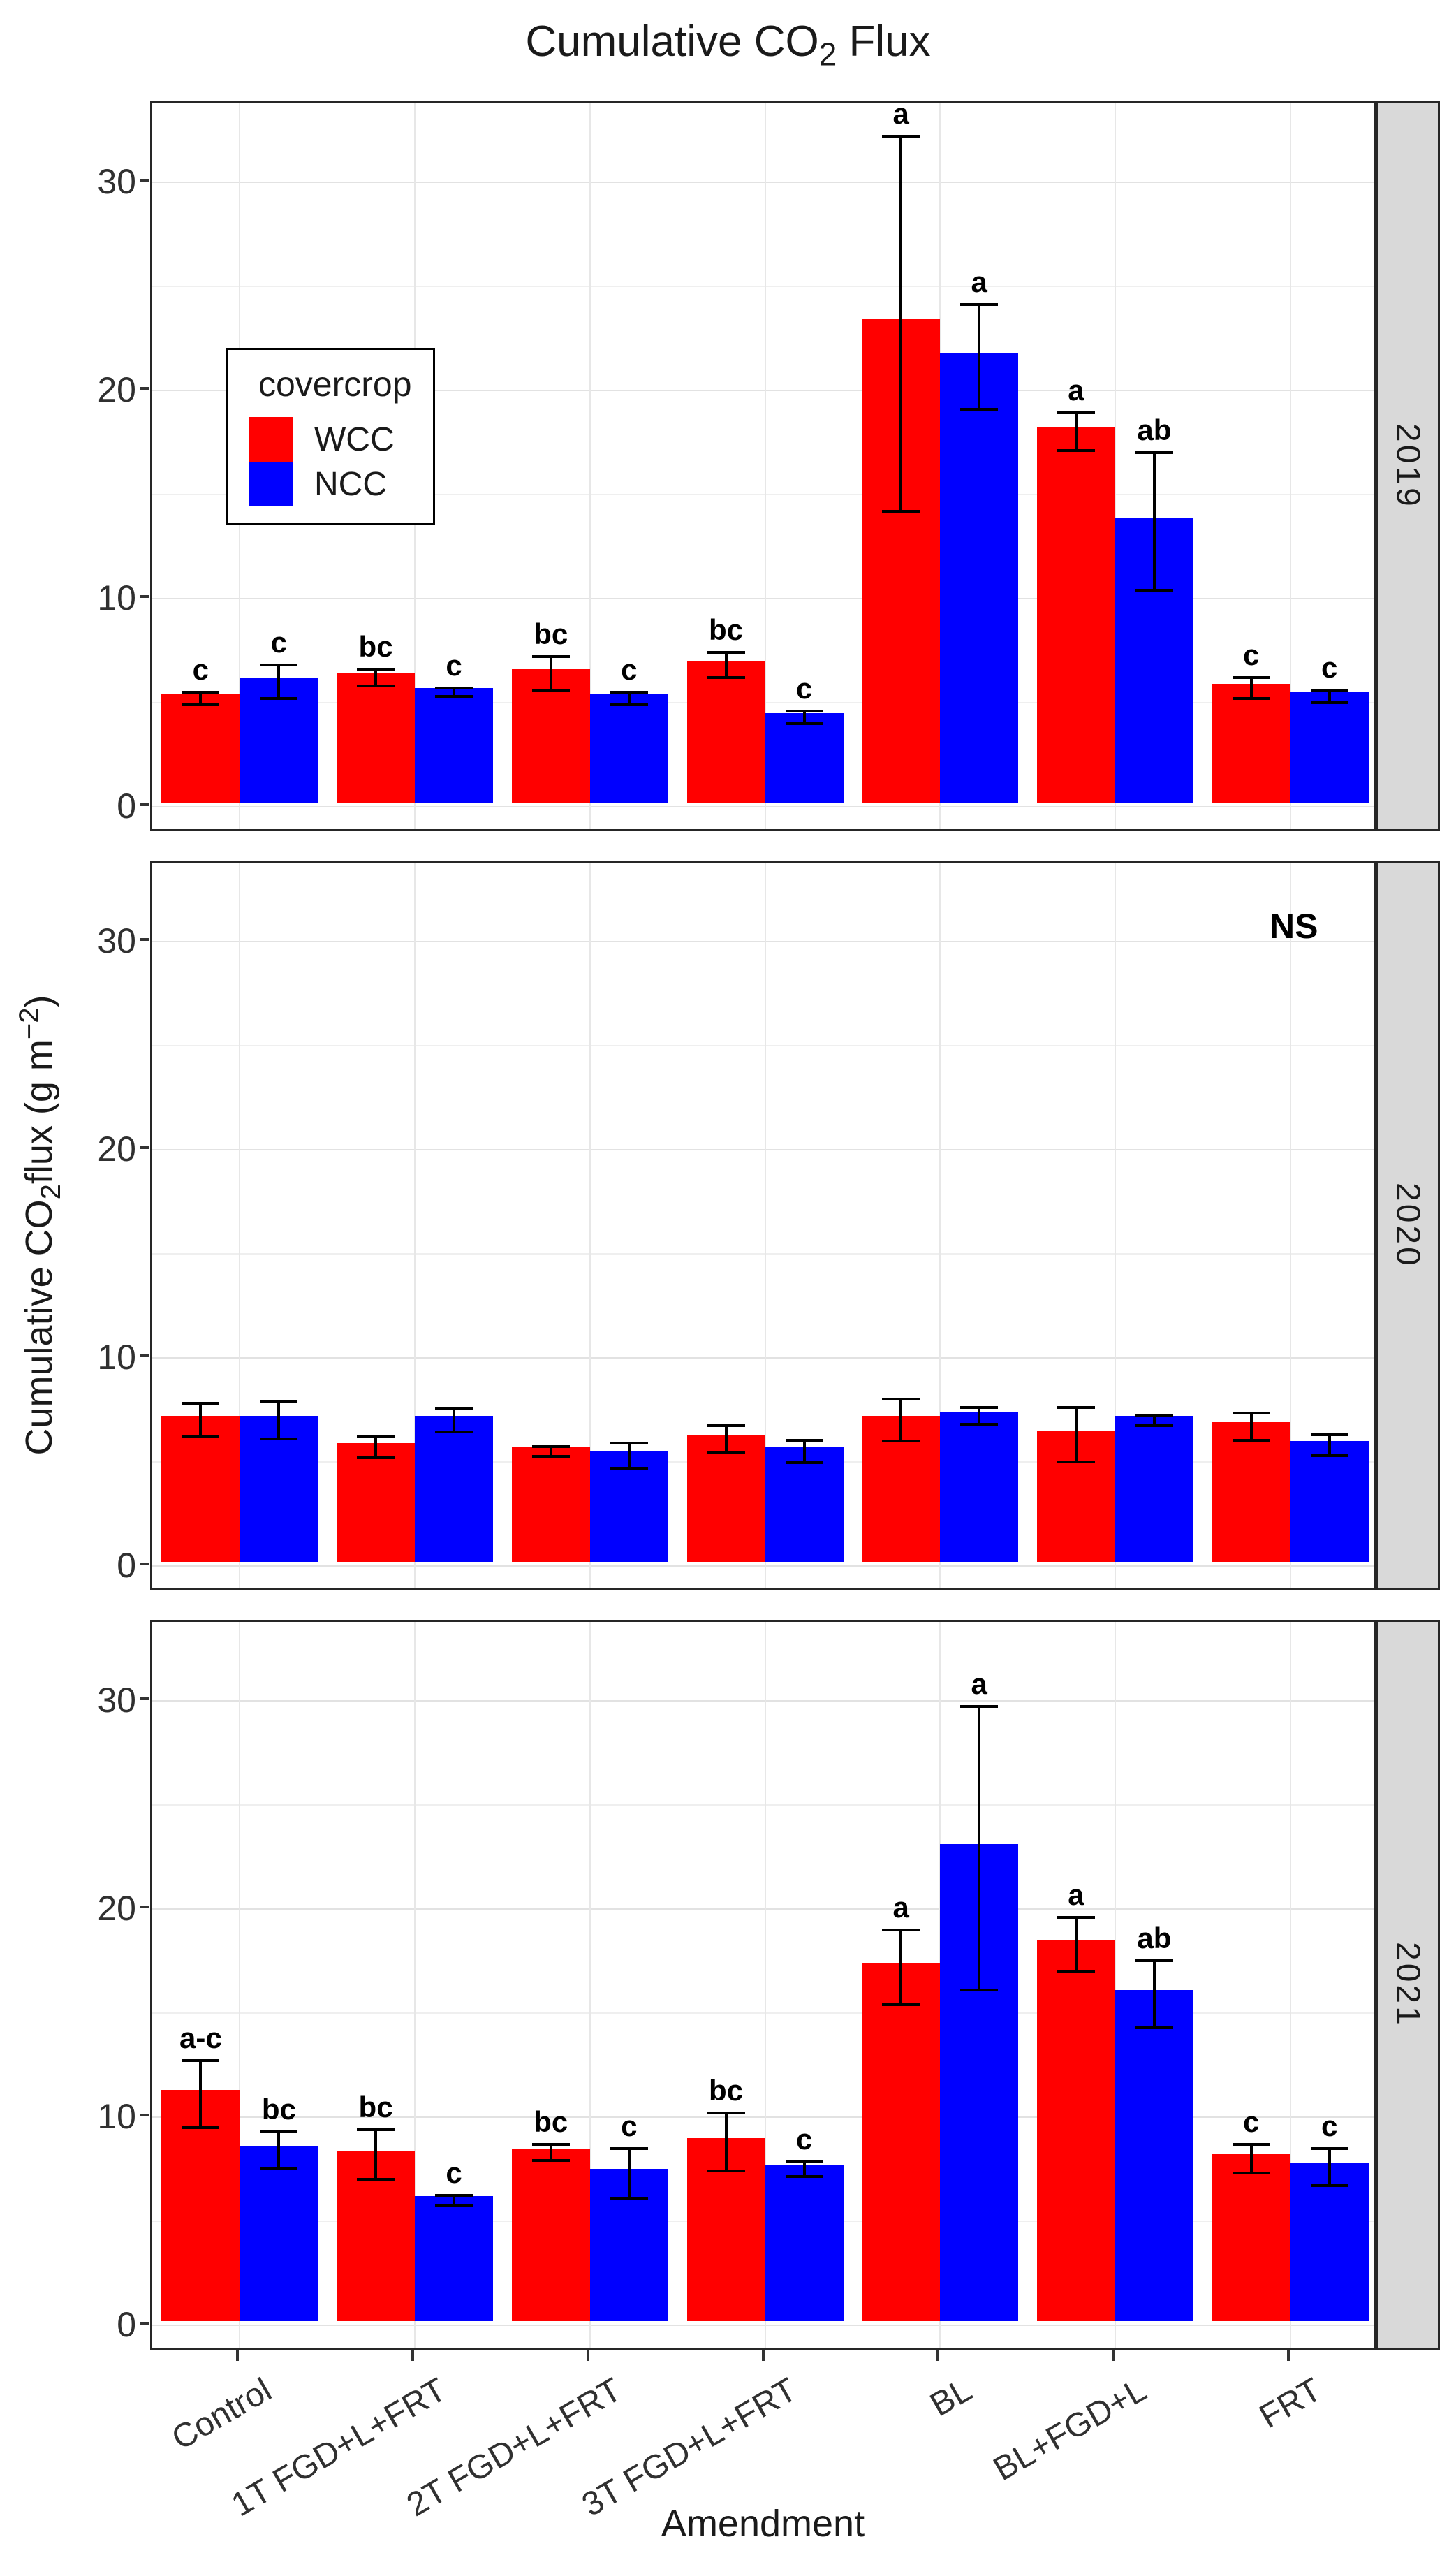 The height and width of the screenshot is (2560, 1456). I want to click on error-bar-NCC-1T FGD+L+FRT, so click(454, 1420).